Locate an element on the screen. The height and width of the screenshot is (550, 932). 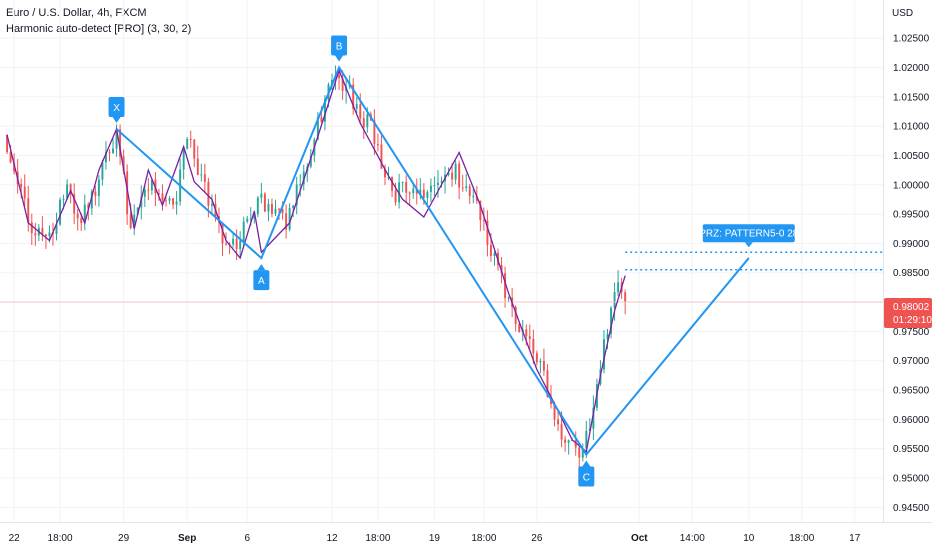
last-price-tag is located at coordinates (908, 313).